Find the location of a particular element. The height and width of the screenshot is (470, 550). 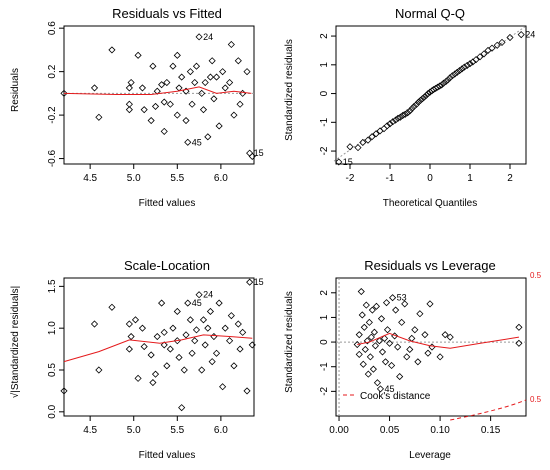

y-axis-label: Residuals is located at coordinates (15, 90).